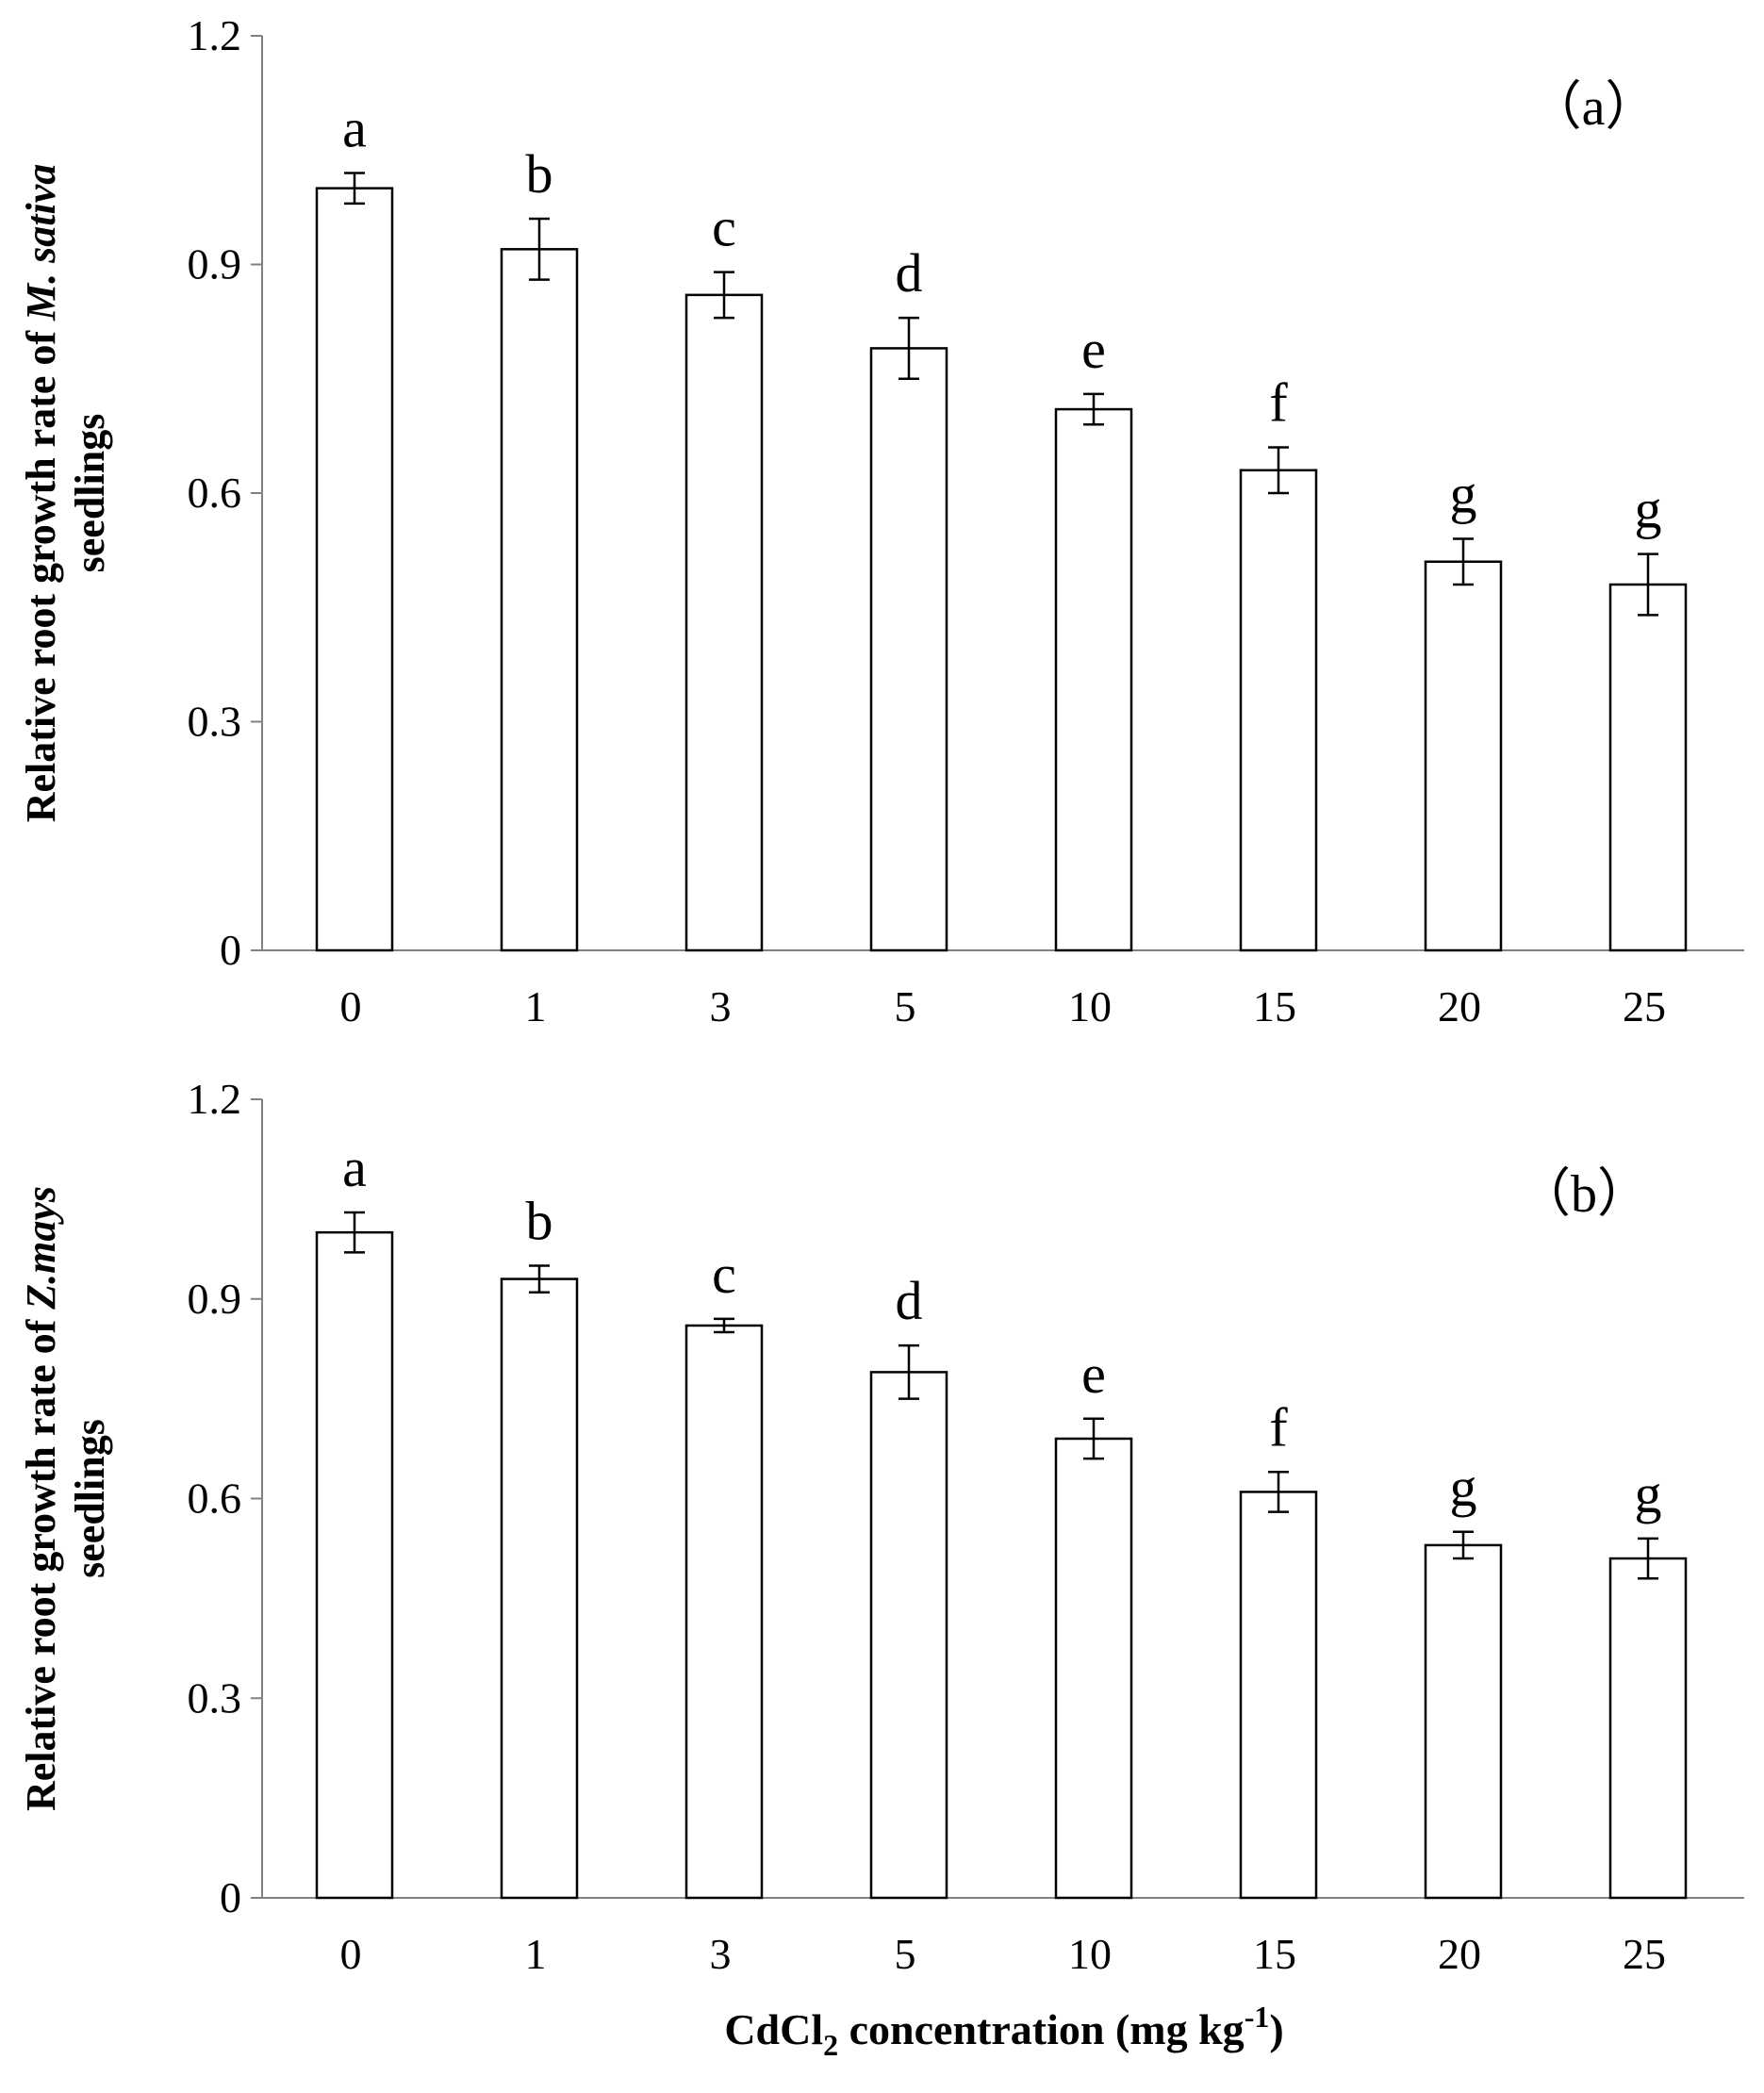 The height and width of the screenshot is (2093, 1764). I want to click on panel-label: （b）, so click(1584, 1195).